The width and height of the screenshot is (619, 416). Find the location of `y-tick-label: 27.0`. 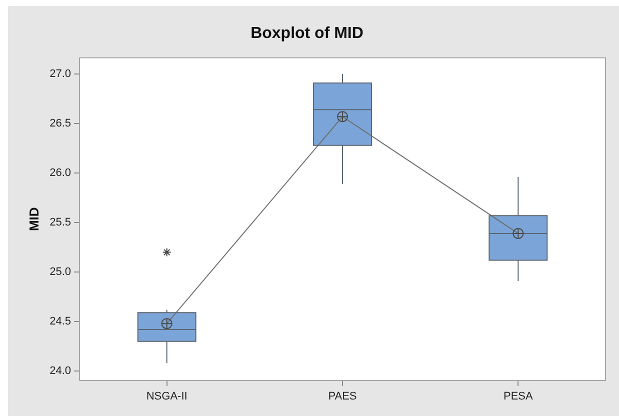

y-tick-label: 27.0 is located at coordinates (60, 74).